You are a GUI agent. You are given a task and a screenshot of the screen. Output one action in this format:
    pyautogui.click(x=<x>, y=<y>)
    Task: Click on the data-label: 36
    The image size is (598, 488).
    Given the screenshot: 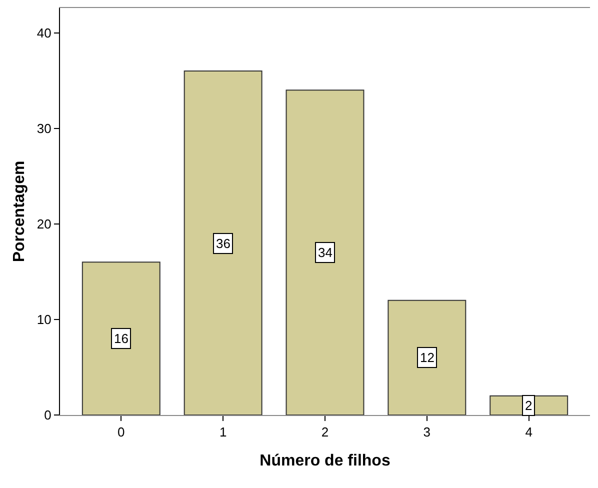 What is the action you would take?
    pyautogui.click(x=223, y=243)
    